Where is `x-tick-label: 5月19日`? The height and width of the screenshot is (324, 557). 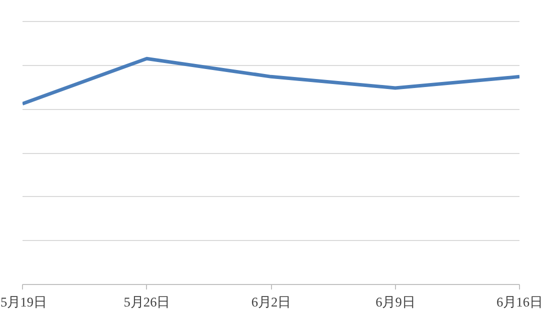
x-tick-label: 5月19日 is located at coordinates (23, 302).